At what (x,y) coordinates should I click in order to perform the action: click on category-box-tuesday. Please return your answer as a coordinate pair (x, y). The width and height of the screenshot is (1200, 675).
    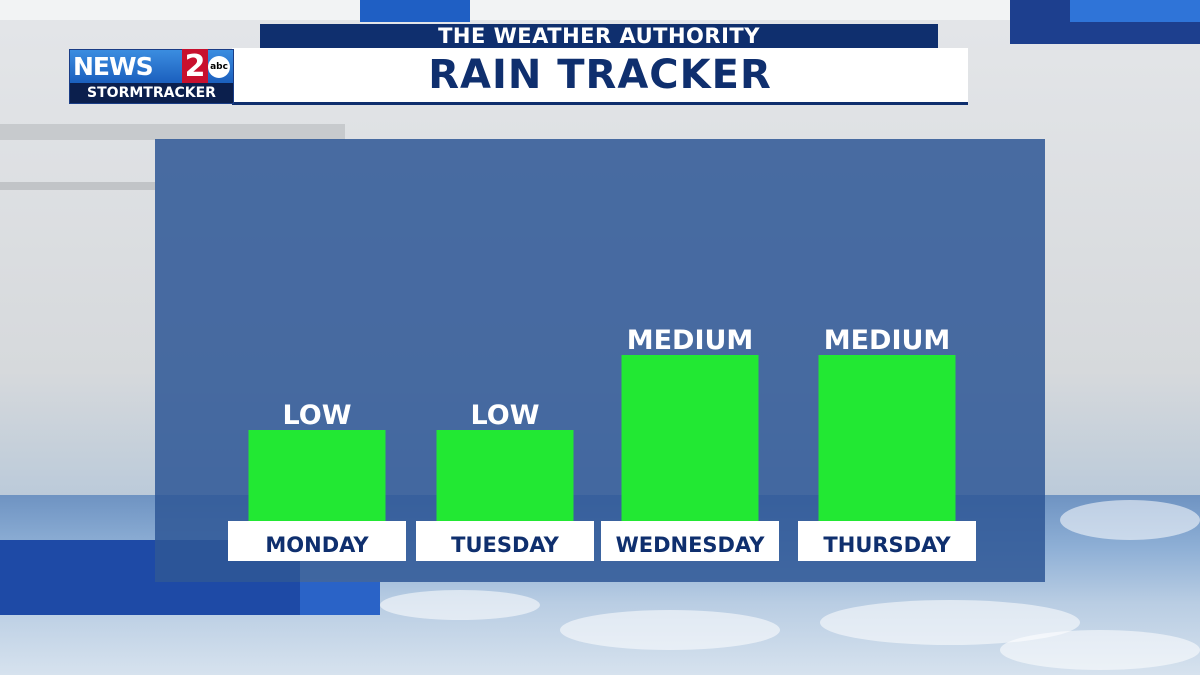
    Looking at the image, I should click on (505, 541).